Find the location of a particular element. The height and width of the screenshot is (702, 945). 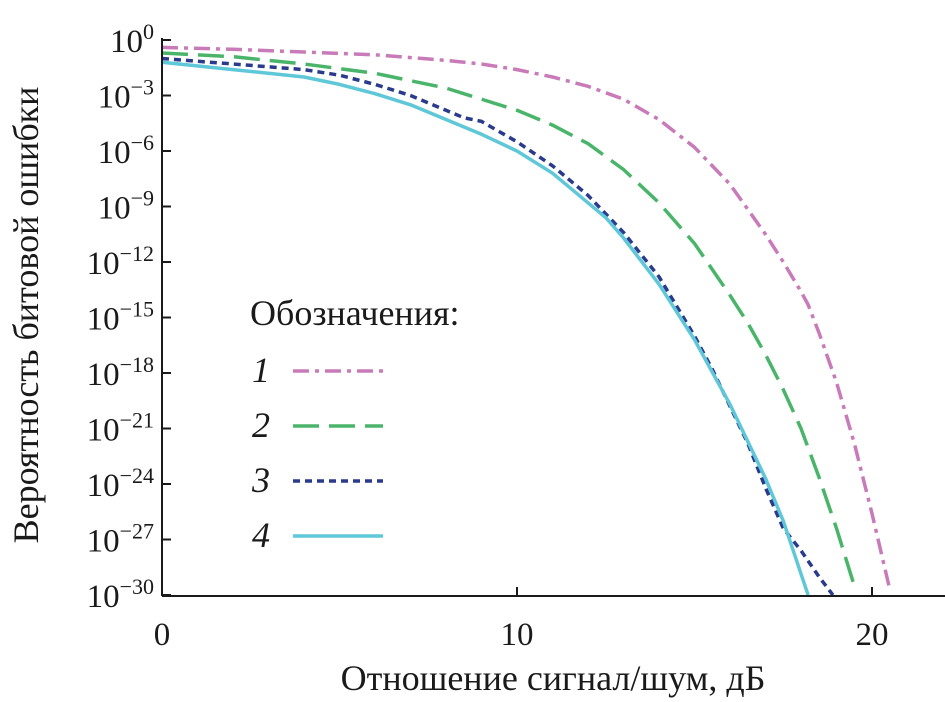

y-tick-label: 10⁻³⁰ is located at coordinates (120, 594).